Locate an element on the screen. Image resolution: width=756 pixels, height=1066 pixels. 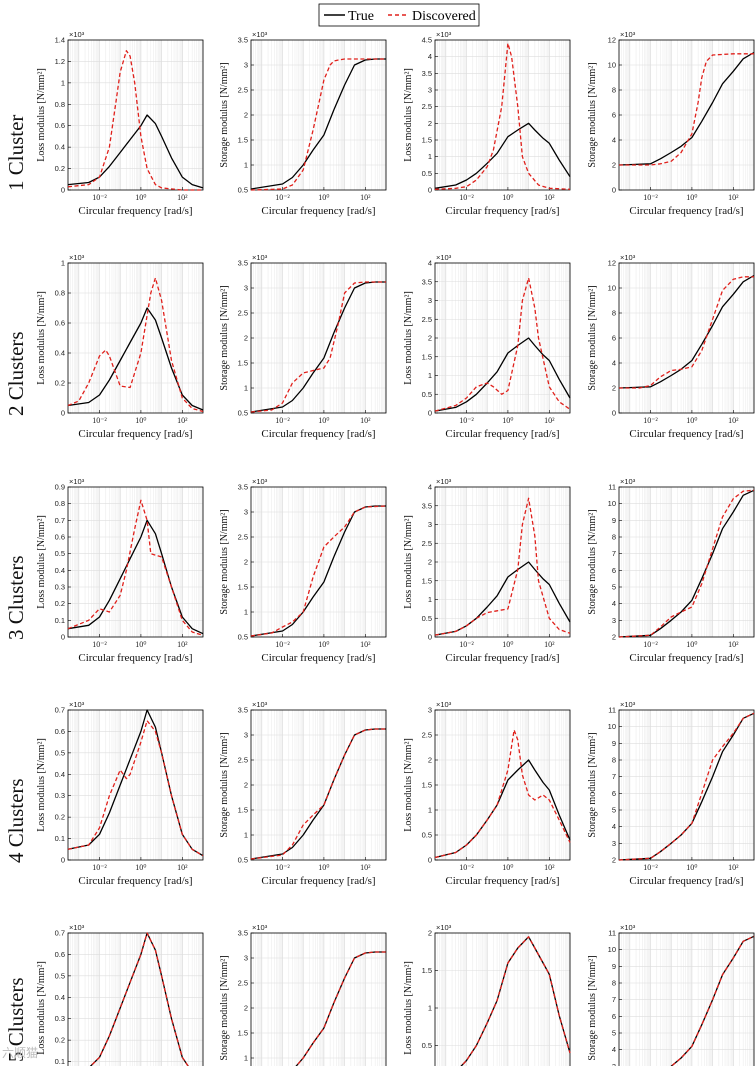
y-tick-label: 3.5 is located at coordinates (243, 933).